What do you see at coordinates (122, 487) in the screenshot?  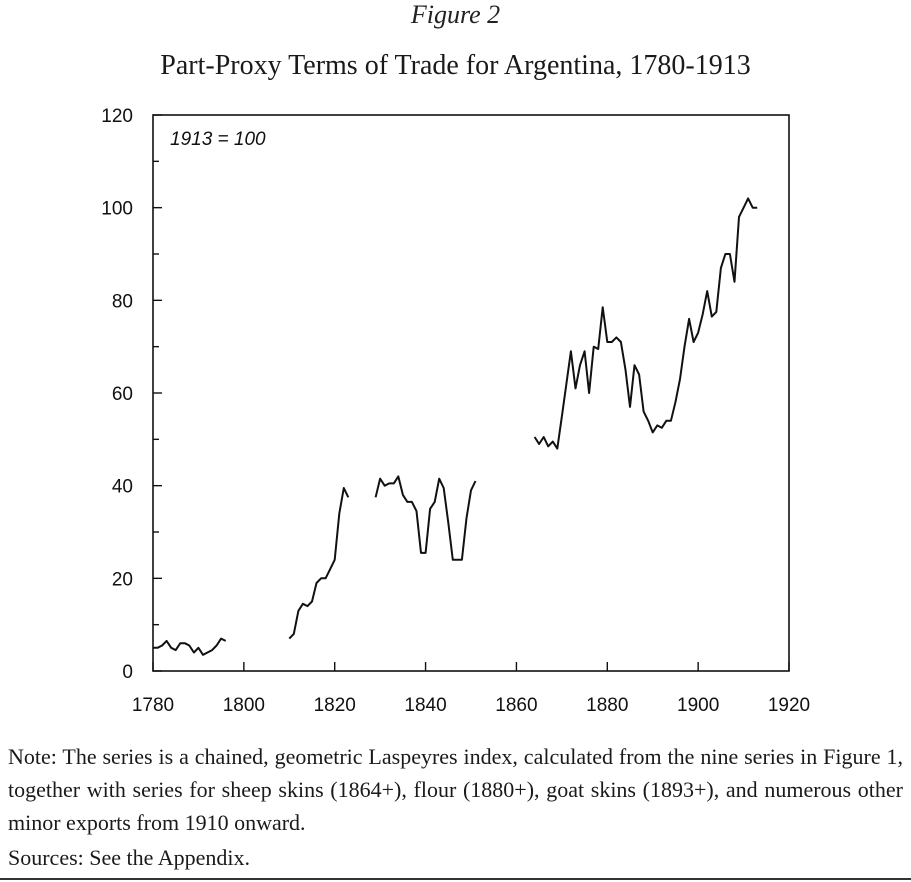 I see `y-tick-label: 40` at bounding box center [122, 487].